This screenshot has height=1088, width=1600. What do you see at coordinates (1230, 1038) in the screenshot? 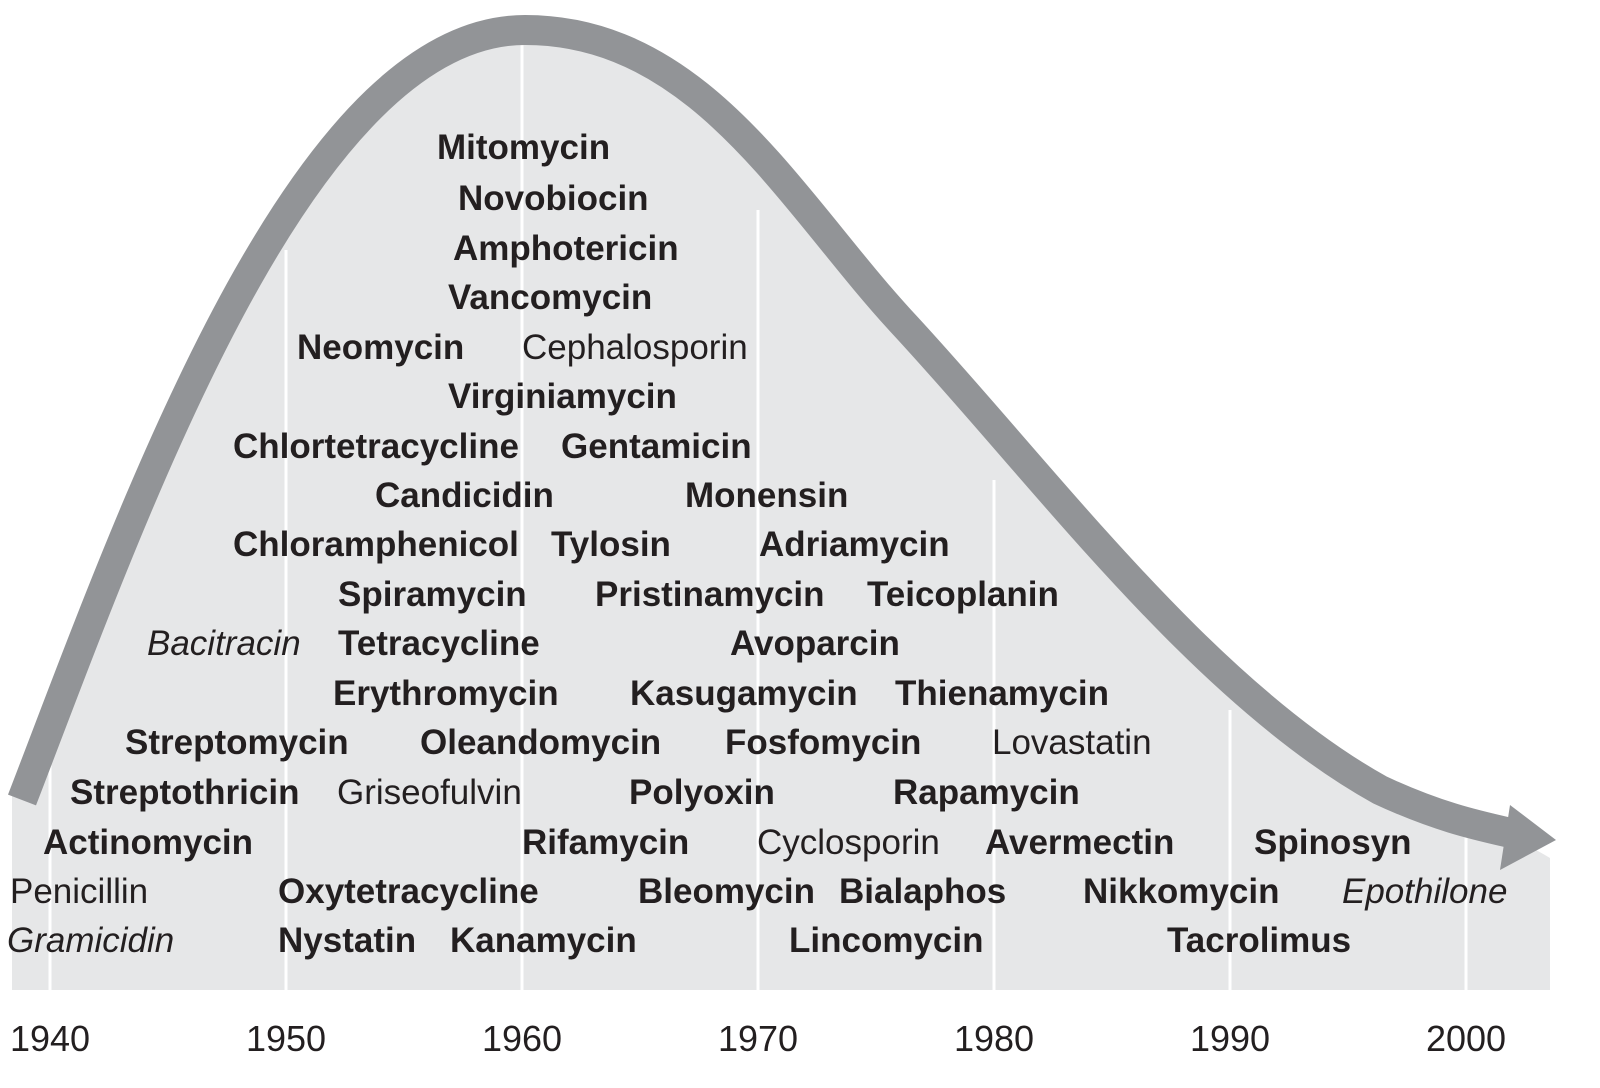
I see `year-tick-label: 1990` at bounding box center [1230, 1038].